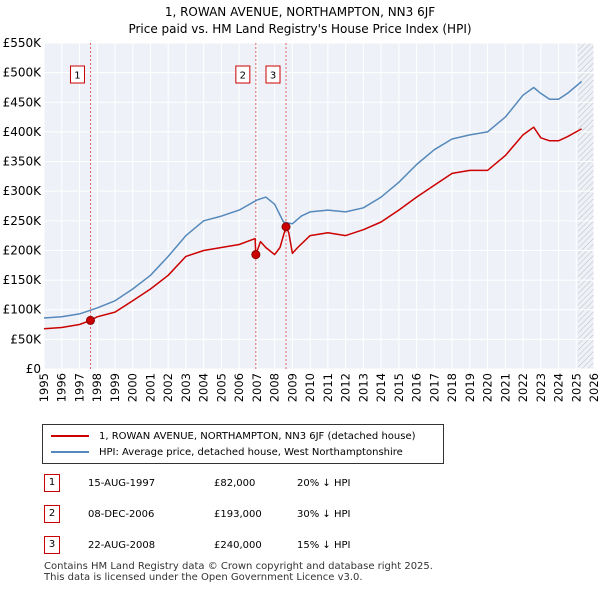 The height and width of the screenshot is (590, 600). I want to click on x-tick-label: 1999, so click(115, 387).